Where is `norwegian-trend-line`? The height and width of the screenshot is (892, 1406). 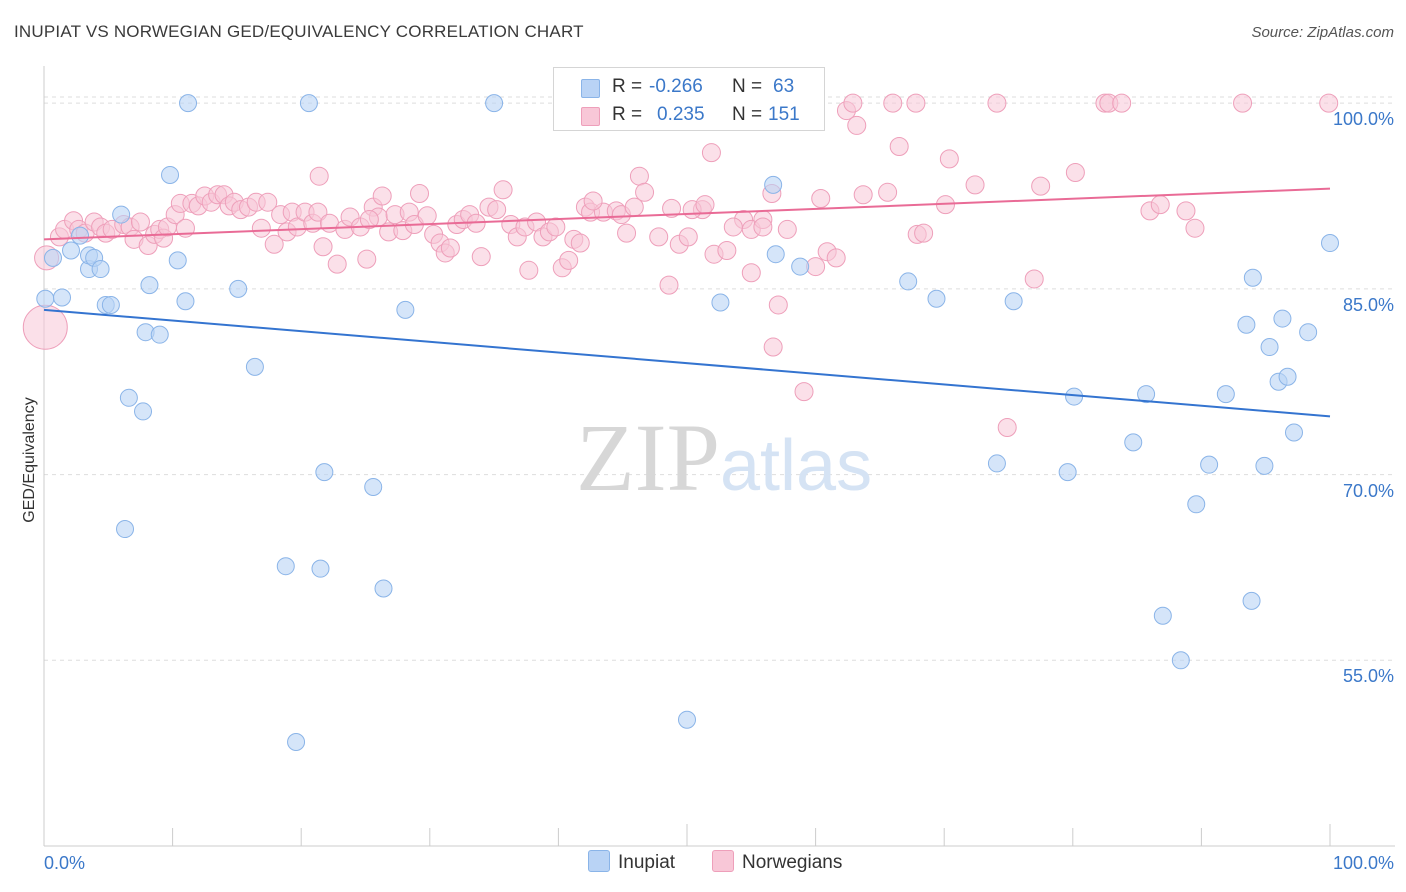 norwegian-trend-line is located at coordinates (687, 214).